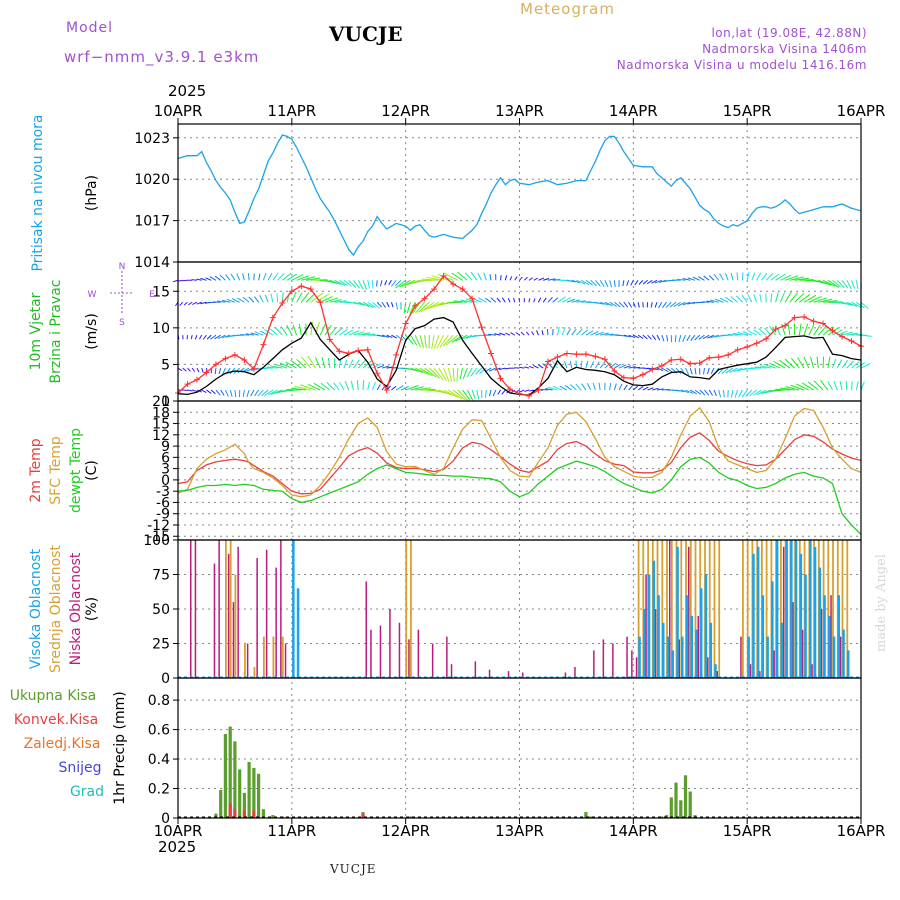 The height and width of the screenshot is (900, 900). Describe the element at coordinates (159, 701) in the screenshot. I see `y-tick-label: 0.8` at that location.